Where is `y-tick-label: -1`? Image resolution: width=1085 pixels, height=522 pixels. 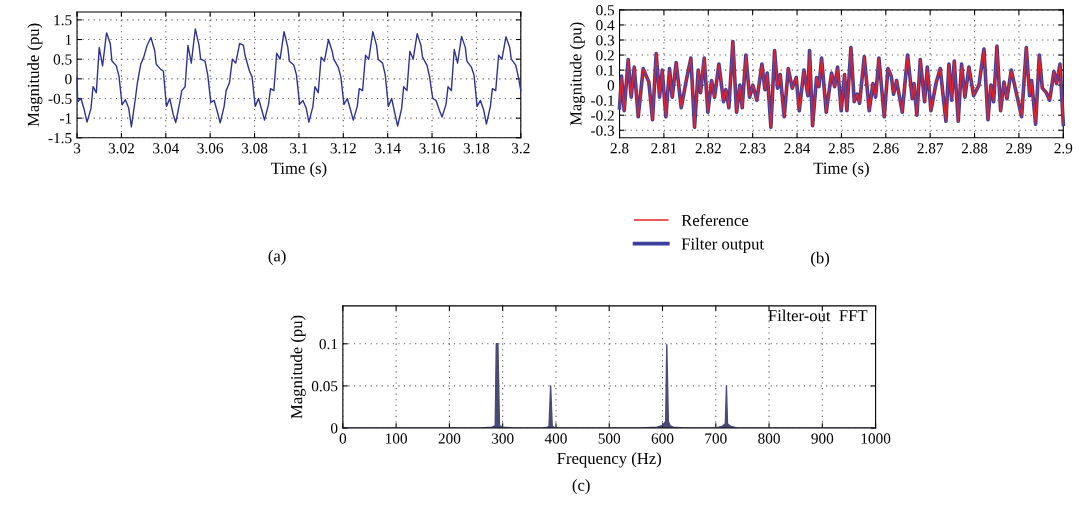
y-tick-label: -1 is located at coordinates (66, 118).